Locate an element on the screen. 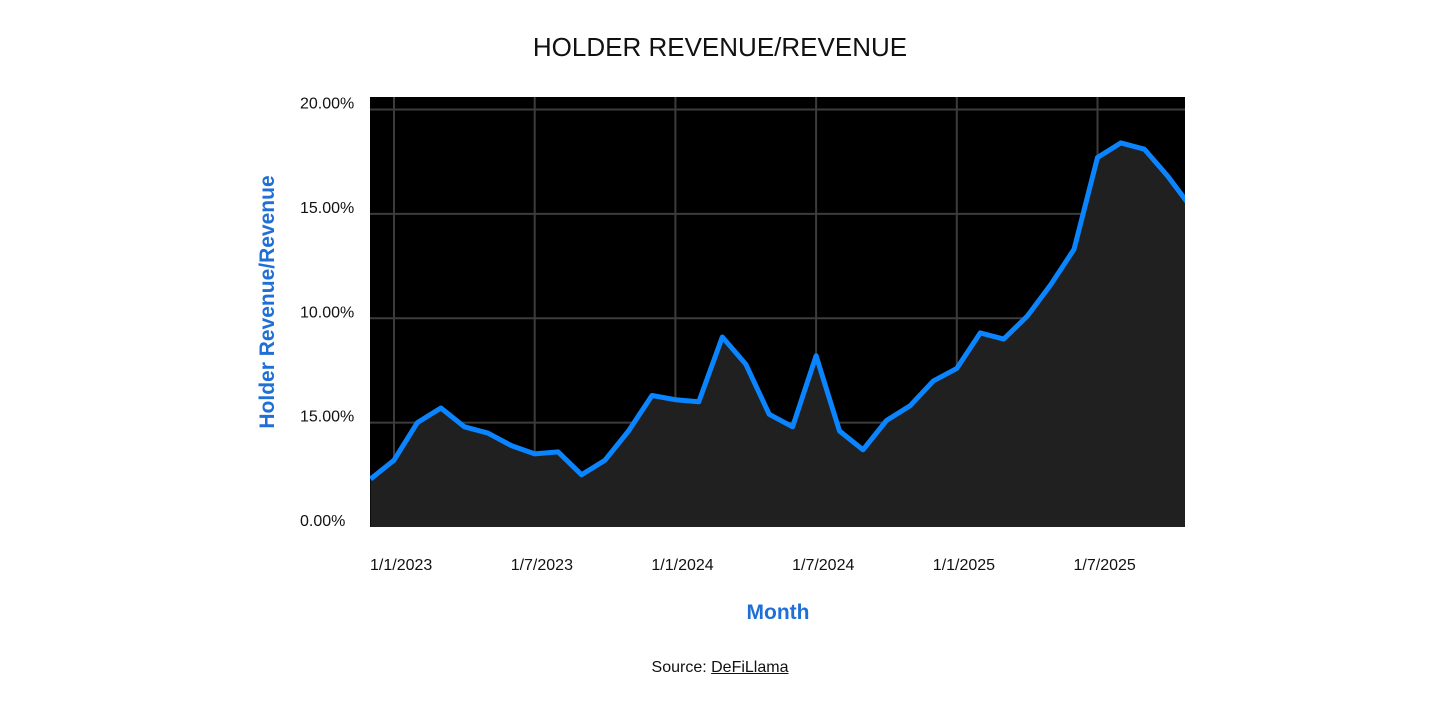 The image size is (1440, 713). x-tick-label: 1/1/2024 is located at coordinates (682, 565).